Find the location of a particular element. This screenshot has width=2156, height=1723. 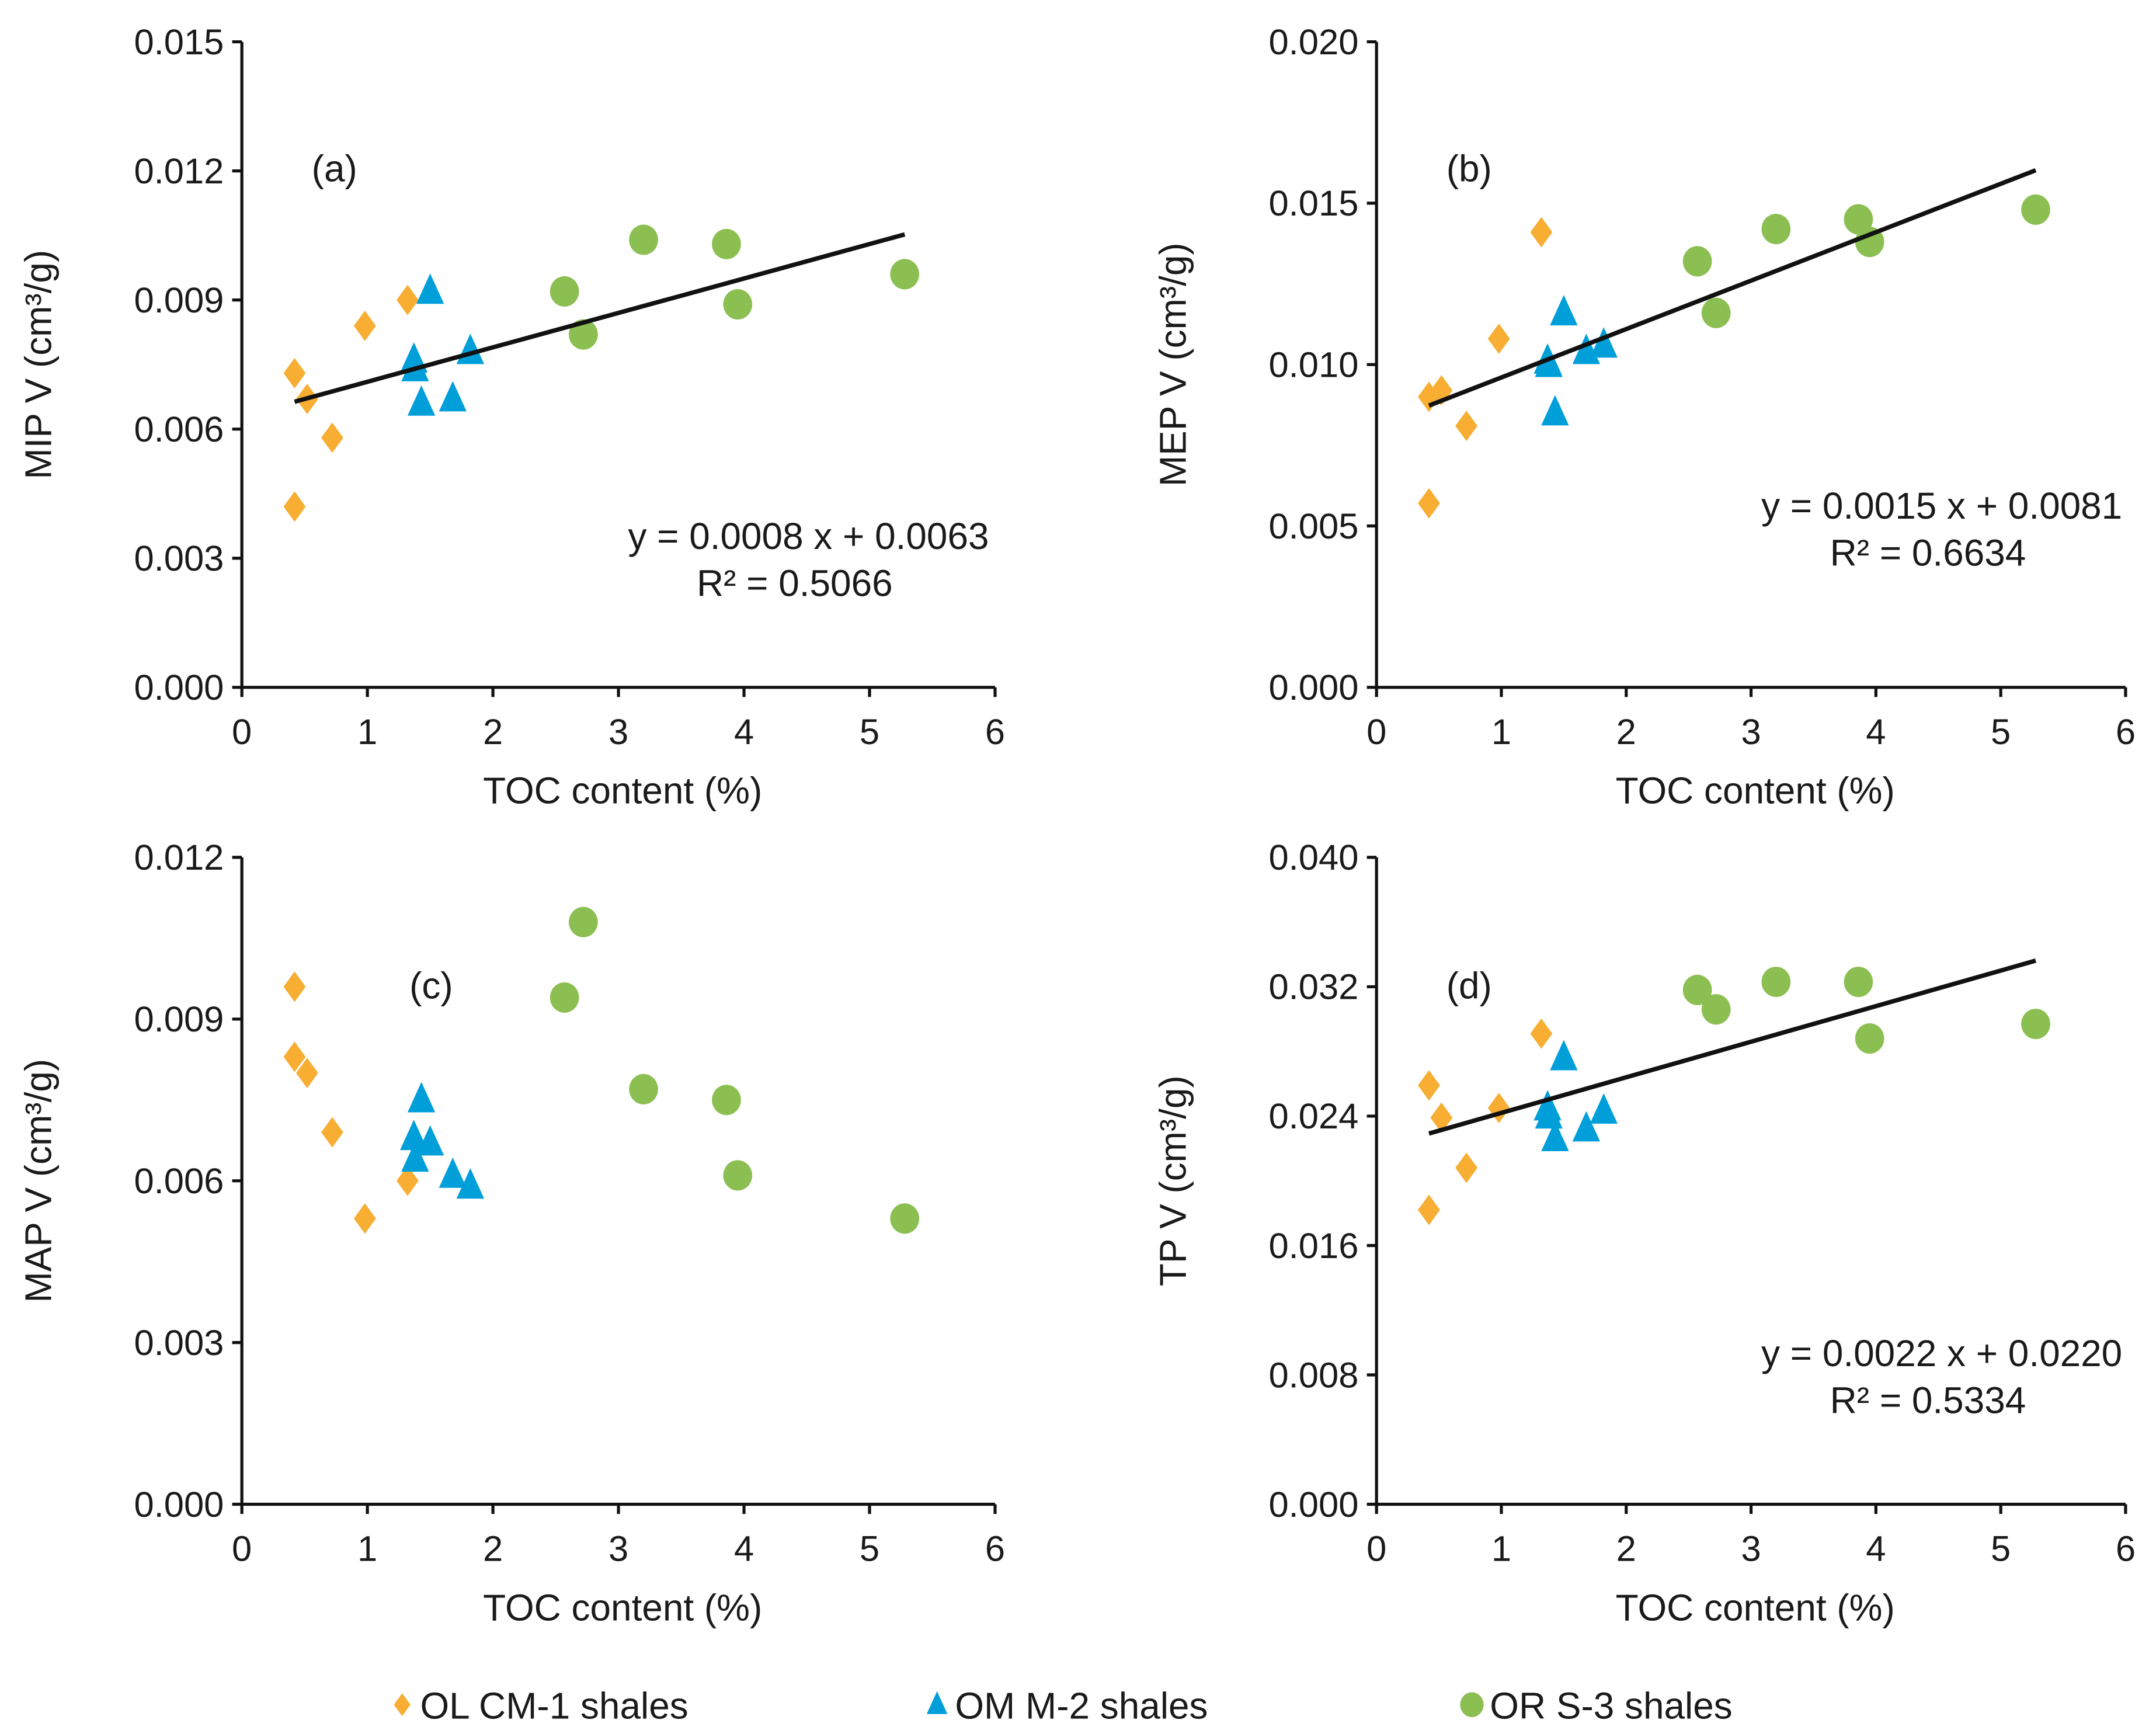

y-tick-label: 0.032 is located at coordinates (1313, 987).